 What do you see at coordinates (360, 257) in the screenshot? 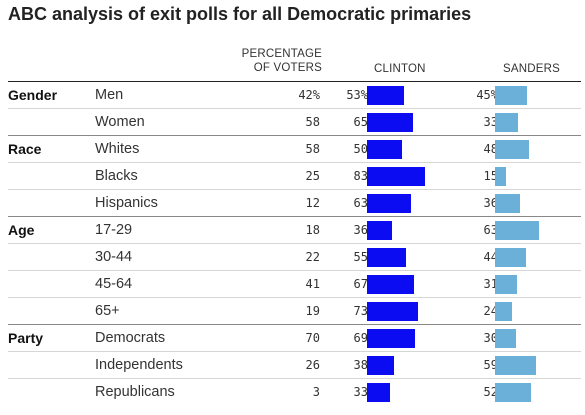
I see `clinton-value-label: 55` at bounding box center [360, 257].